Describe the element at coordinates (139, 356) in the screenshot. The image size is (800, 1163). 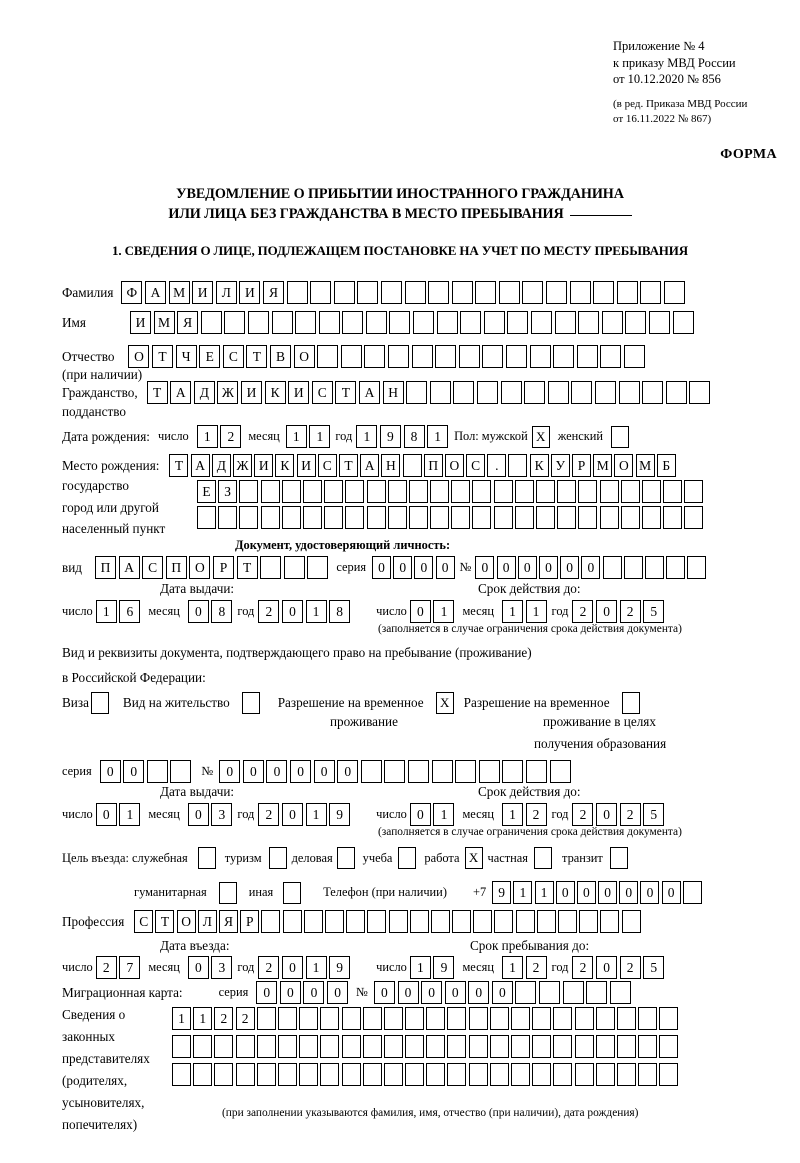
I see `char-cell: О` at that location.